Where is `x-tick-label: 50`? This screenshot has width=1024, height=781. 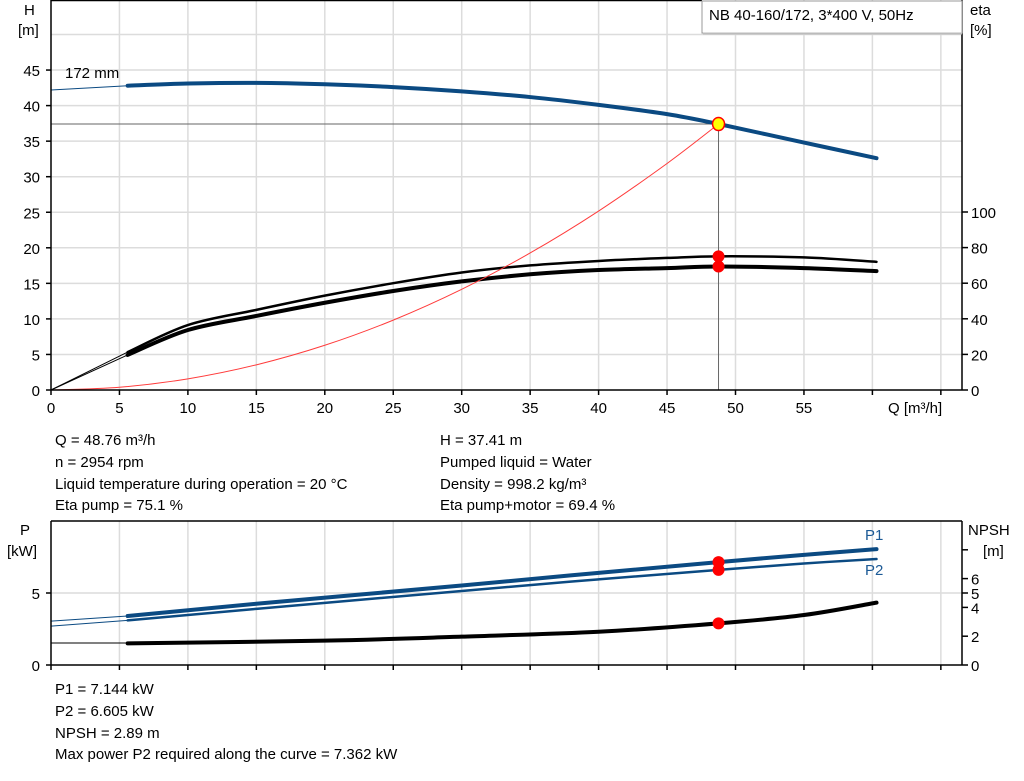
x-tick-label: 50 is located at coordinates (735, 408).